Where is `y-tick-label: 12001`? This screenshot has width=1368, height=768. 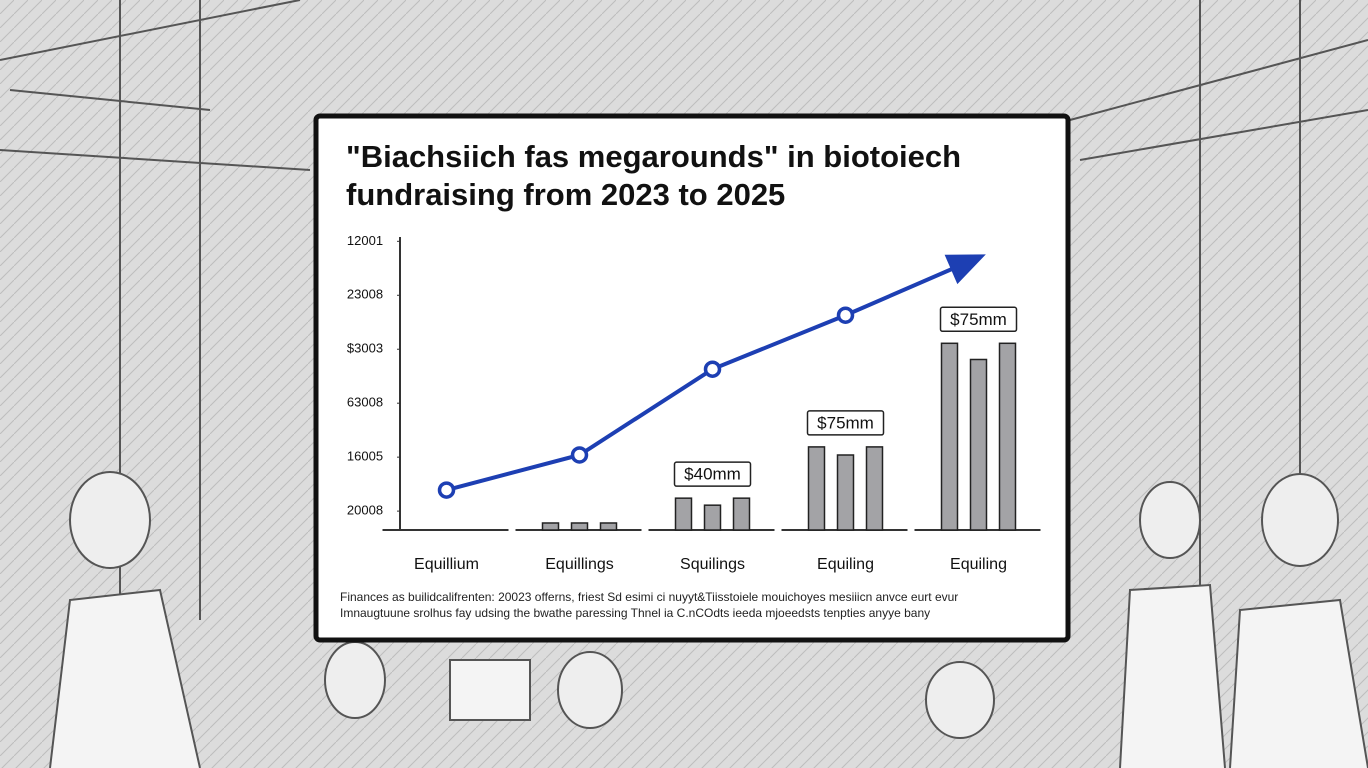 y-tick-label: 12001 is located at coordinates (365, 240).